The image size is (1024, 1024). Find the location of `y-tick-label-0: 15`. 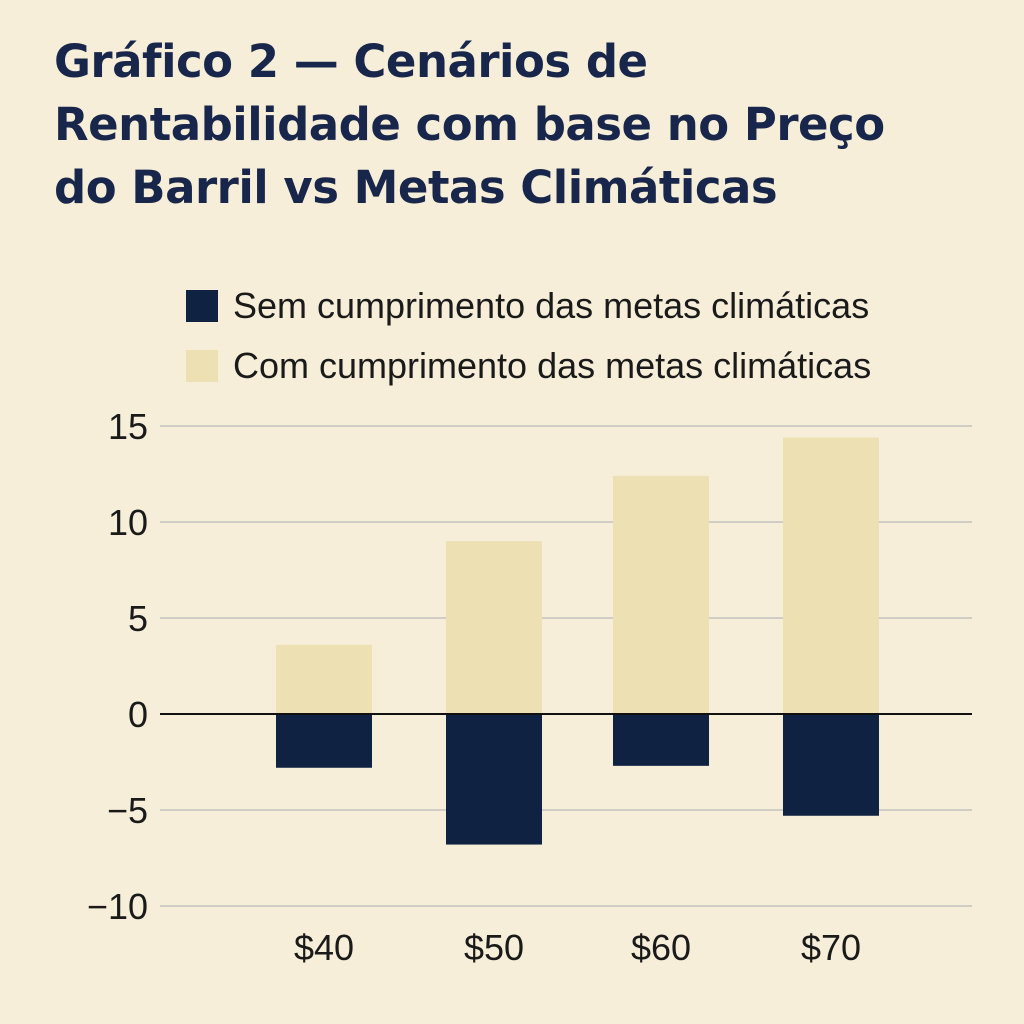

y-tick-label-0: 15 is located at coordinates (128, 426).